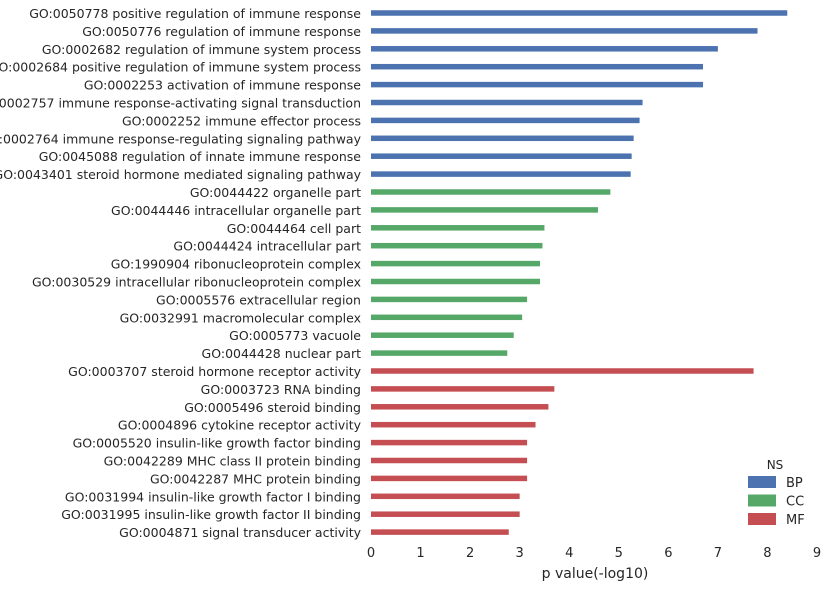 The image size is (827, 591). I want to click on x-axis-ticks-group: 0 1 2 3 4 5 6 7 8 9, so click(594, 553).